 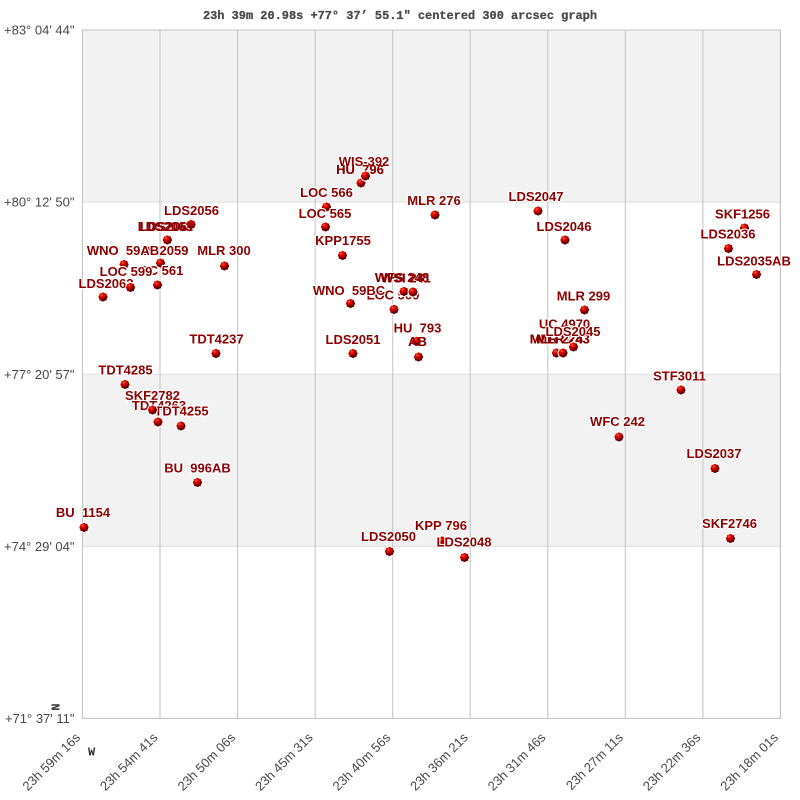 I want to click on svg-text: MLR 299, so click(x=583, y=296).